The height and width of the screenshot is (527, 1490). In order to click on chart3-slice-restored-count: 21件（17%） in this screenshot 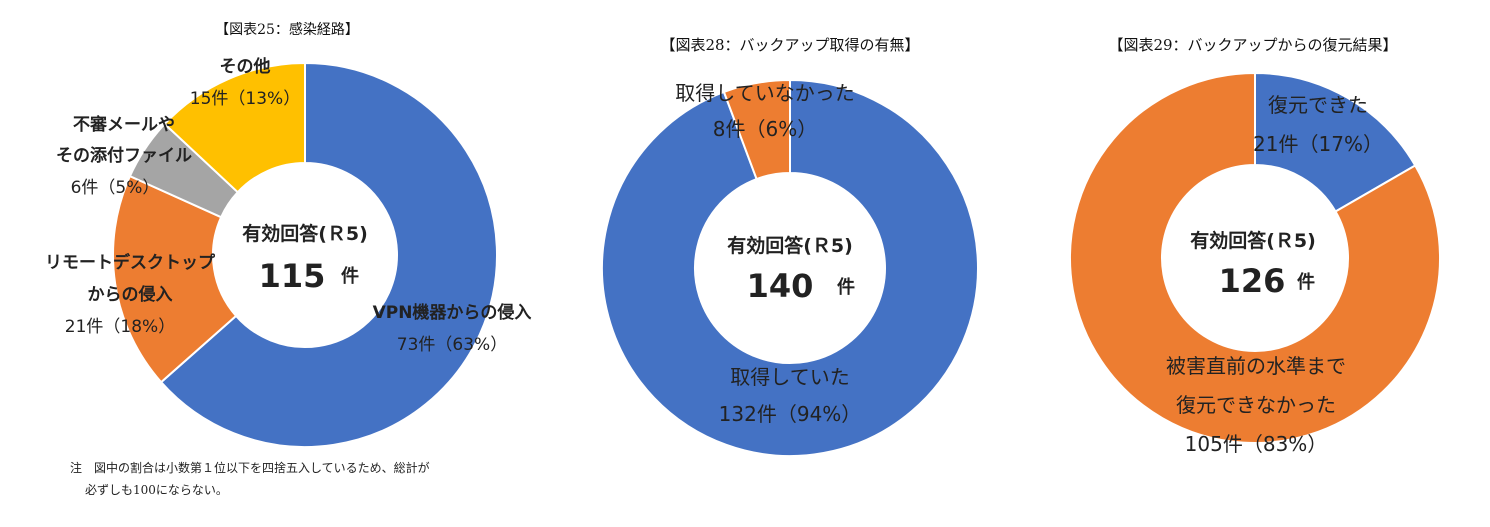, I will do `click(1318, 144)`.